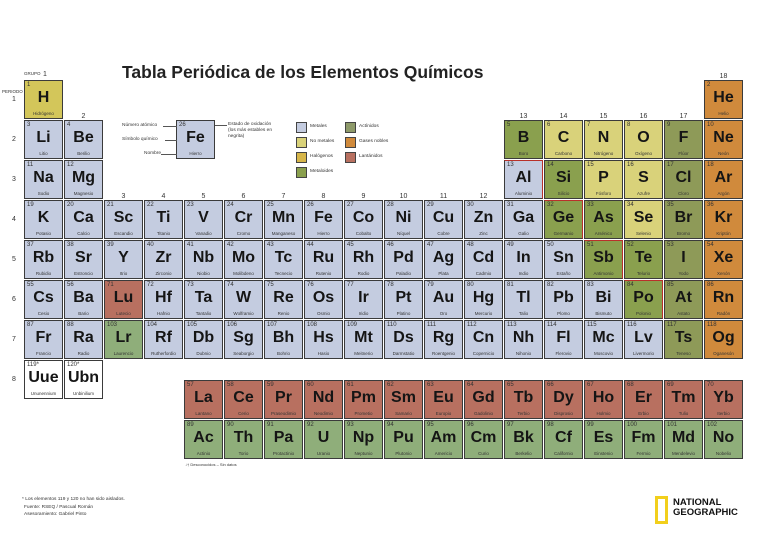  Describe the element at coordinates (190, 425) in the screenshot. I see `atomic-number: 89` at that location.